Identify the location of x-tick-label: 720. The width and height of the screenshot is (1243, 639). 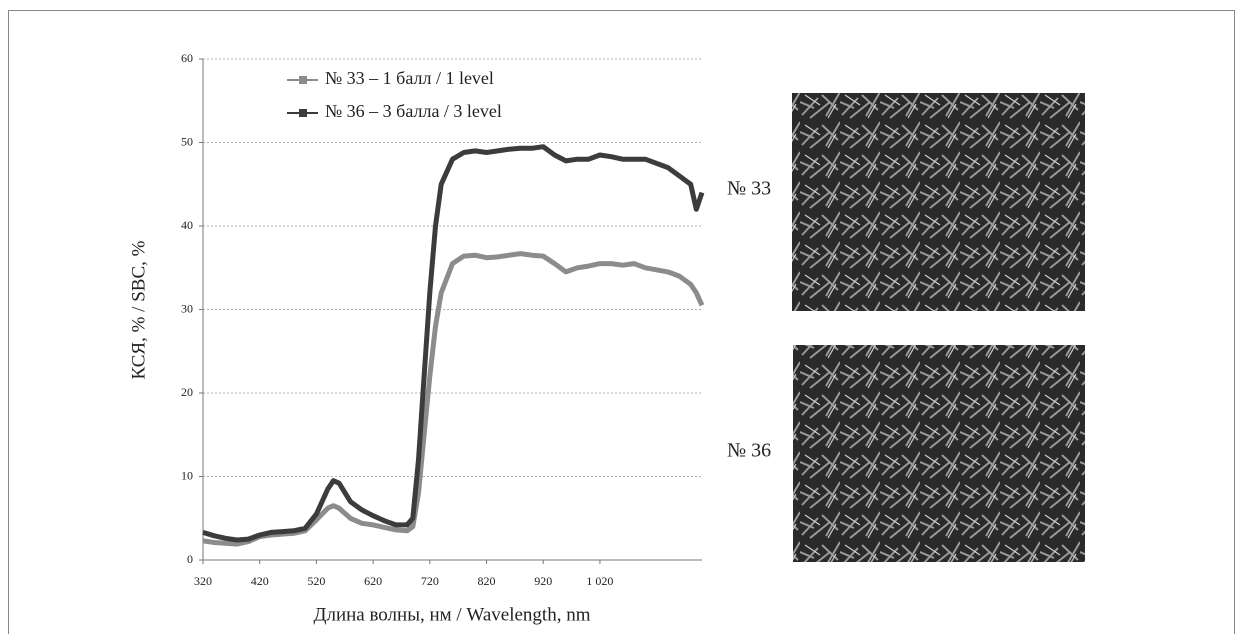
(430, 581).